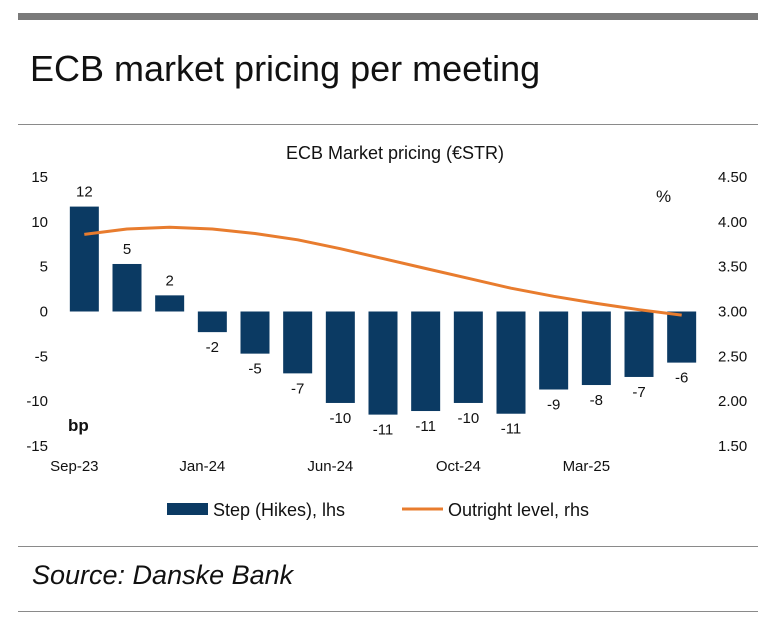 This screenshot has width=765, height=628. I want to click on left-axis: 15 10 5 0 -5 -10 -15, so click(37, 312).